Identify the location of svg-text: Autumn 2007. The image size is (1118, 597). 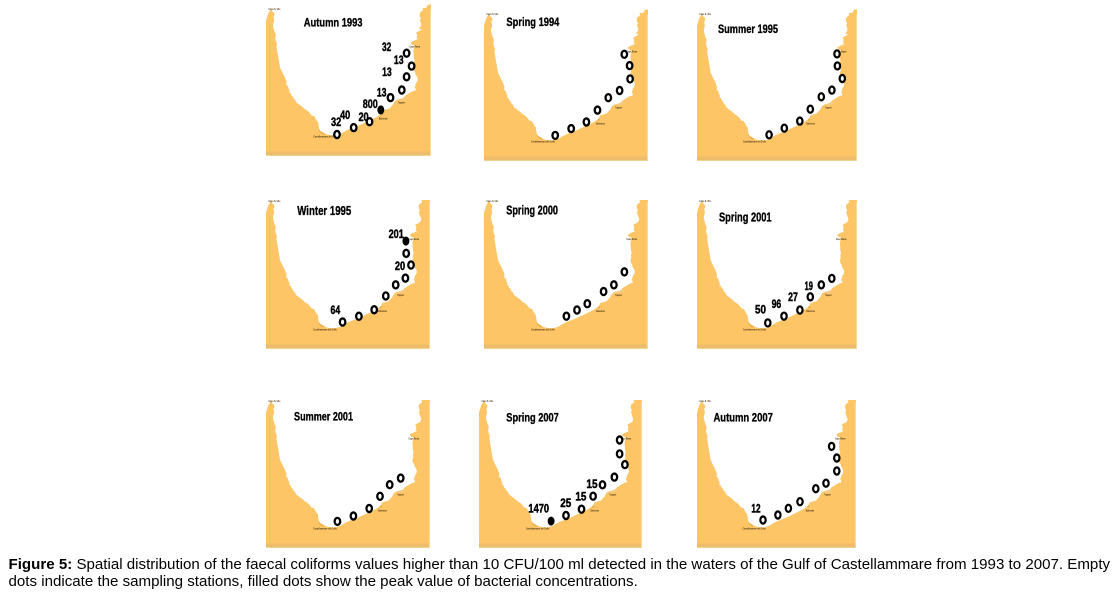
(743, 417).